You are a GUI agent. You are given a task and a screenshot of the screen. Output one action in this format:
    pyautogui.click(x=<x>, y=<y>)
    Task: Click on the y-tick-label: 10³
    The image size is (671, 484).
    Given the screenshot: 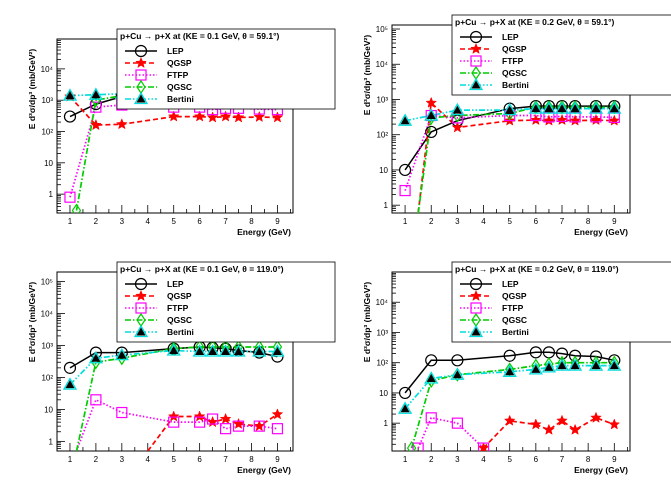 What is the action you would take?
    pyautogui.click(x=382, y=99)
    